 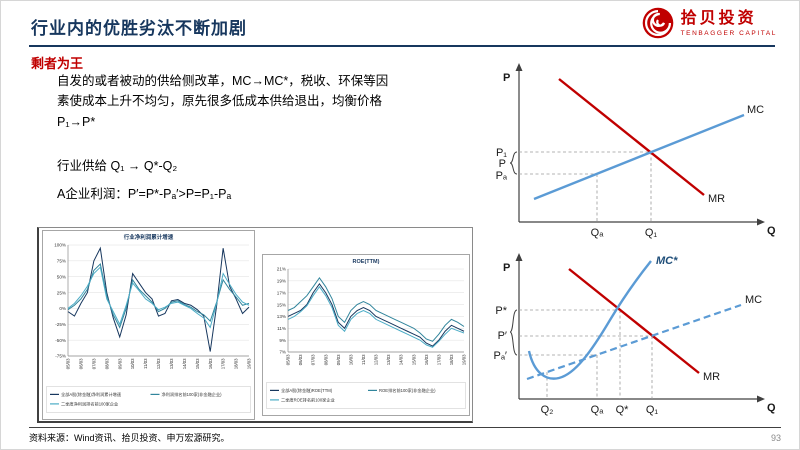 I want to click on mc-star-curve, so click(x=589, y=320).